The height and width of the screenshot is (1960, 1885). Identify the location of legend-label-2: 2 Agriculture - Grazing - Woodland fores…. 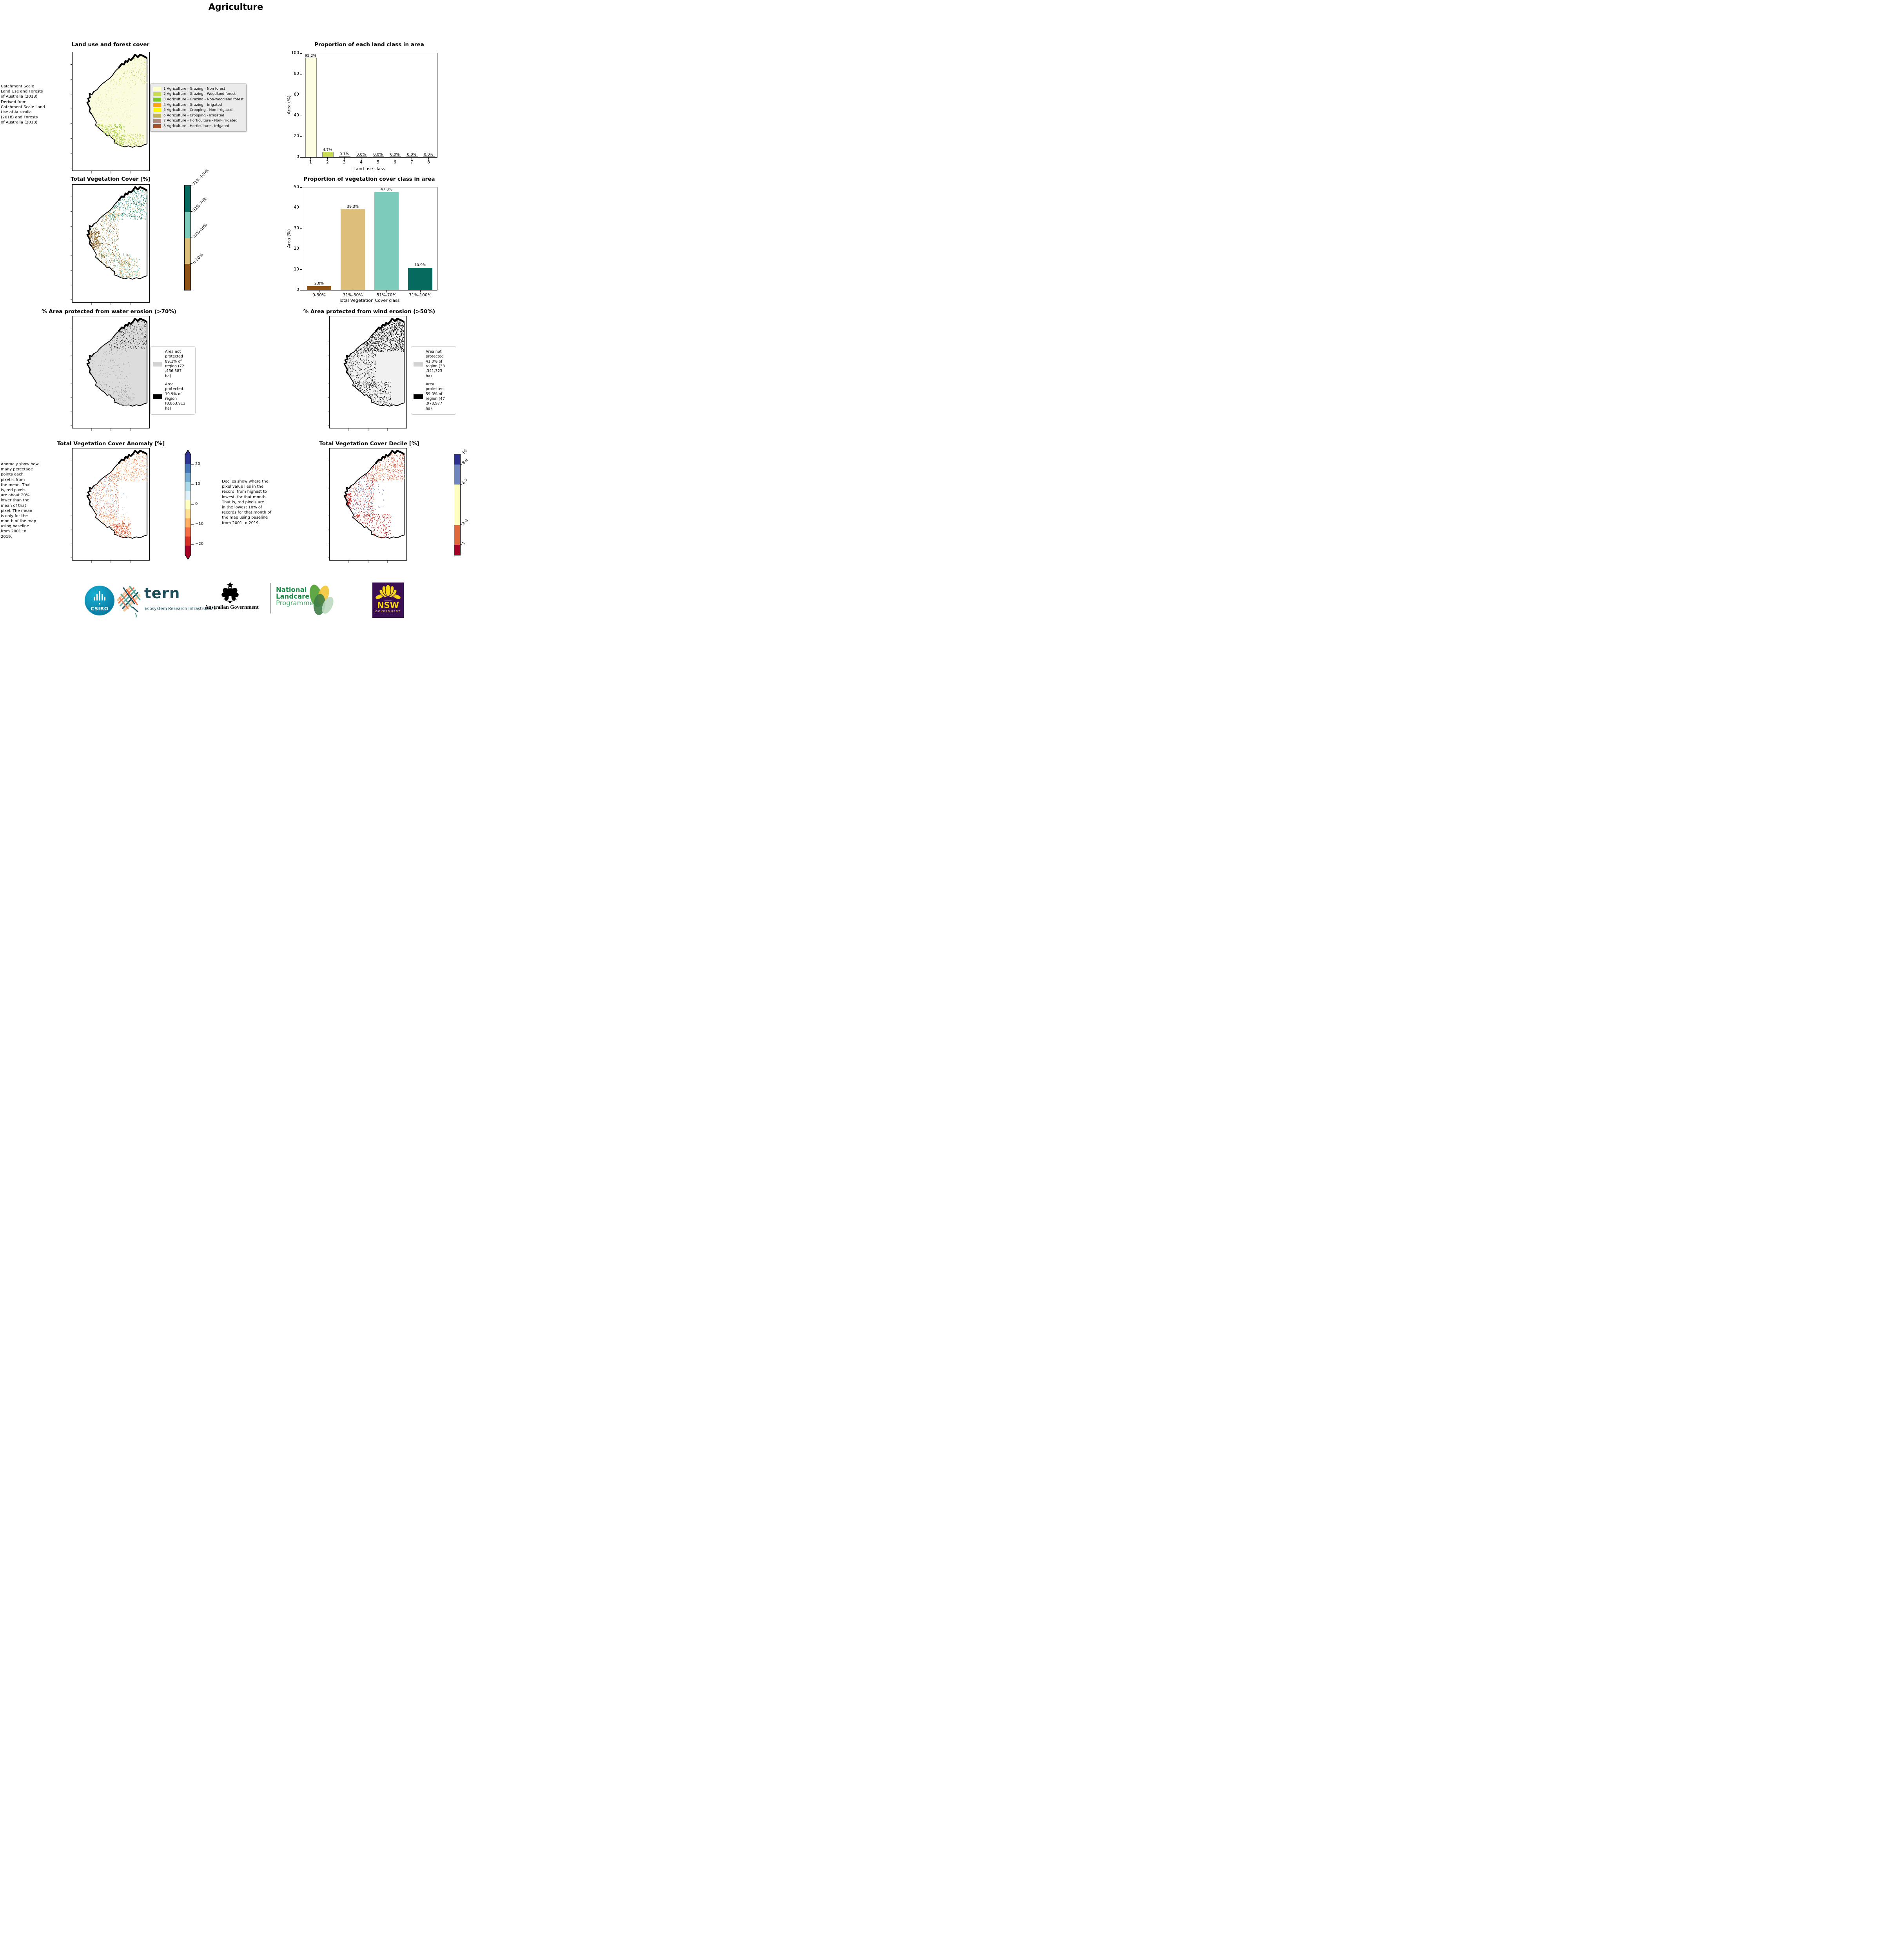
(199, 94).